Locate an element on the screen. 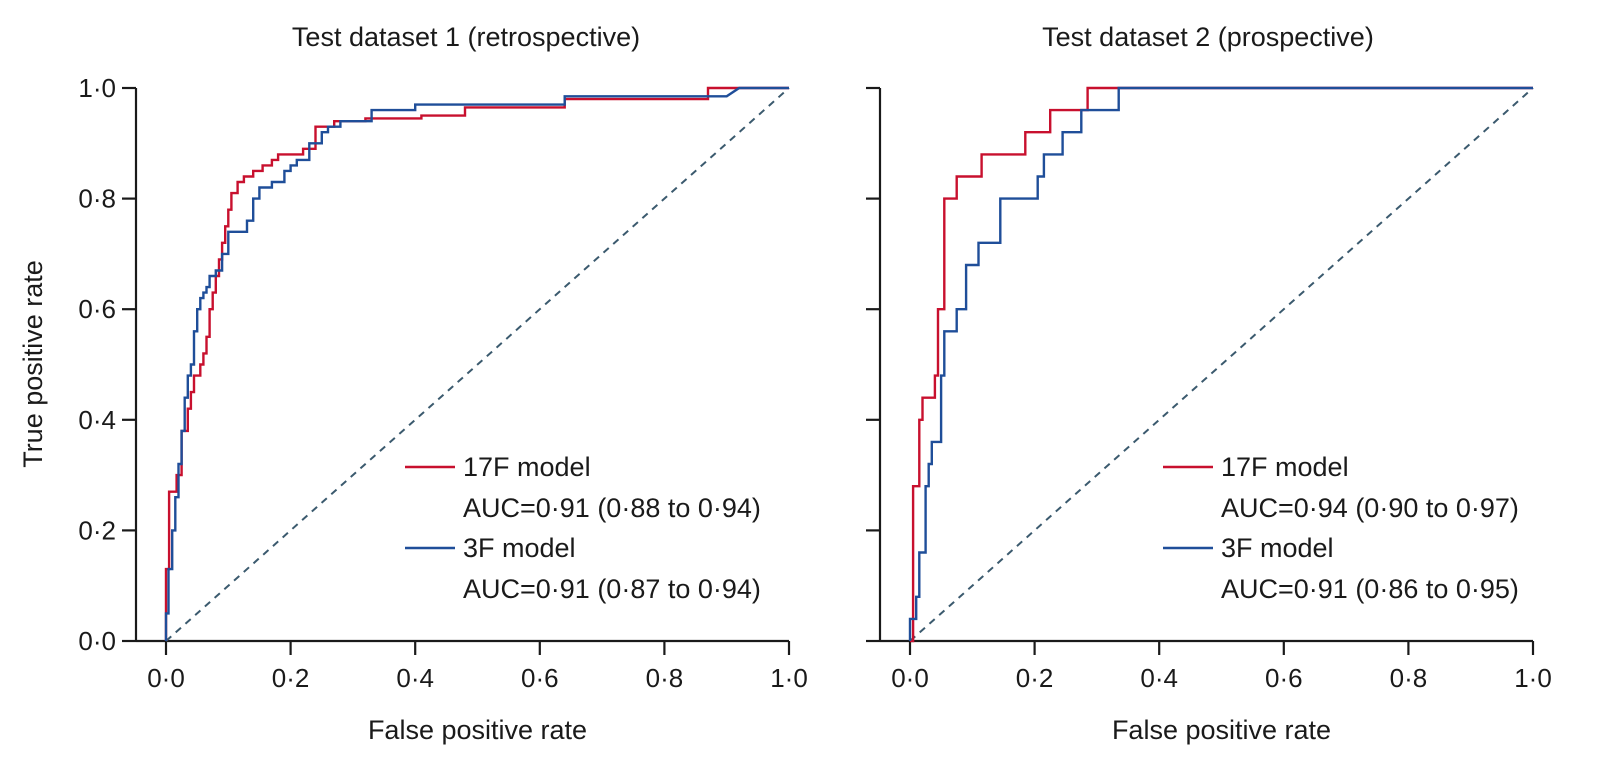  y-tick-label: 0·8 is located at coordinates (97, 199).